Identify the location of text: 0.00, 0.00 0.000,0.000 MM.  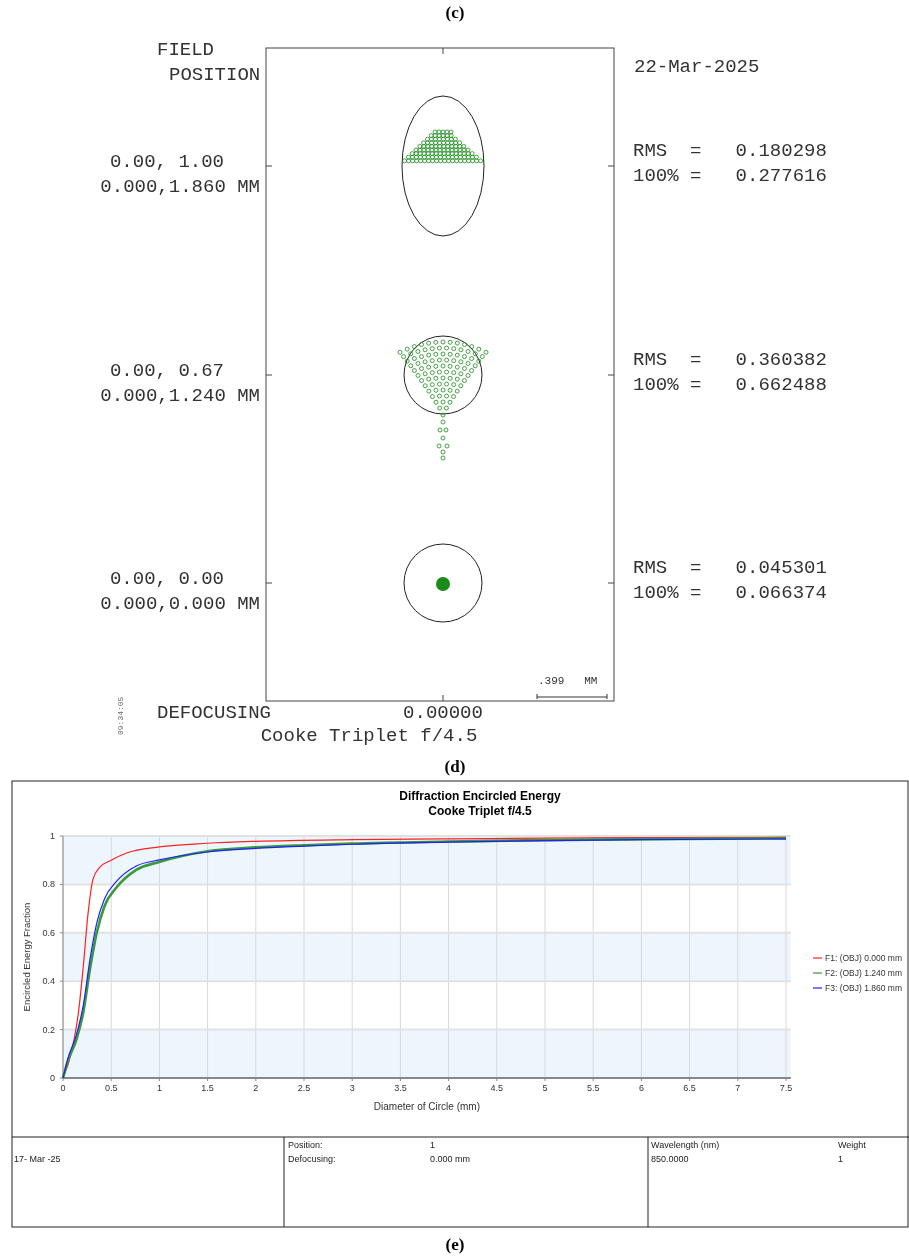
(180, 591).